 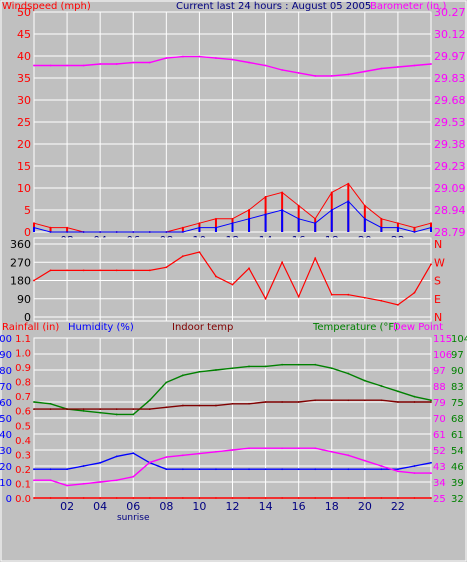 I want to click on x-tick-label: 12, so click(x=233, y=506).